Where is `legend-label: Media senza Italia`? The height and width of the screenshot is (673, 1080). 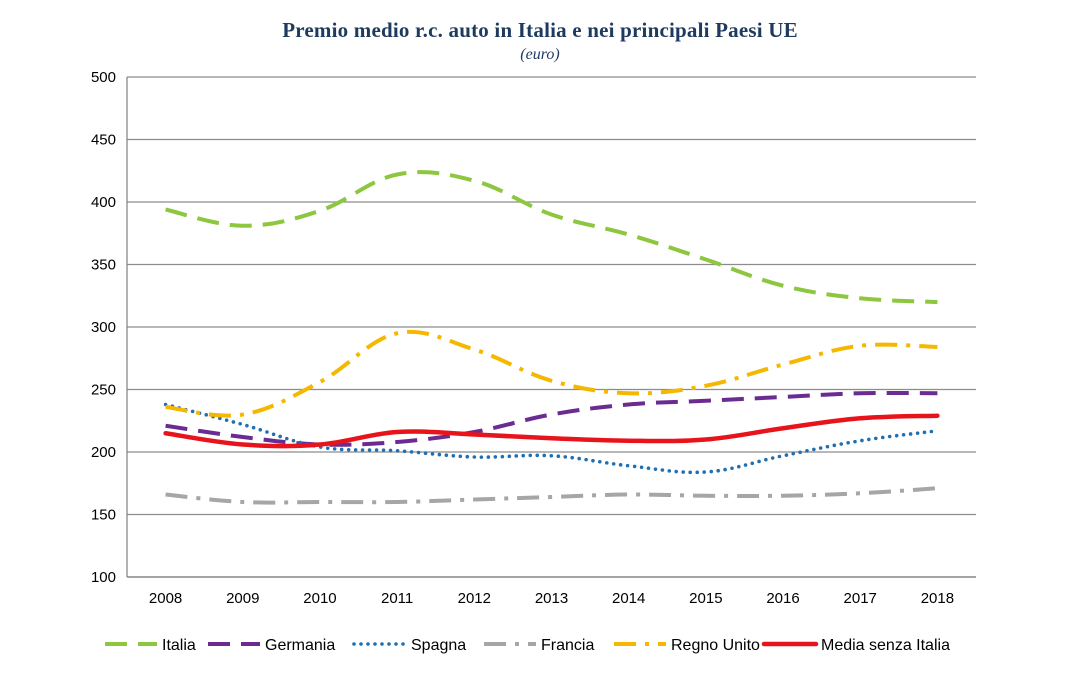
legend-label: Media senza Italia is located at coordinates (885, 645).